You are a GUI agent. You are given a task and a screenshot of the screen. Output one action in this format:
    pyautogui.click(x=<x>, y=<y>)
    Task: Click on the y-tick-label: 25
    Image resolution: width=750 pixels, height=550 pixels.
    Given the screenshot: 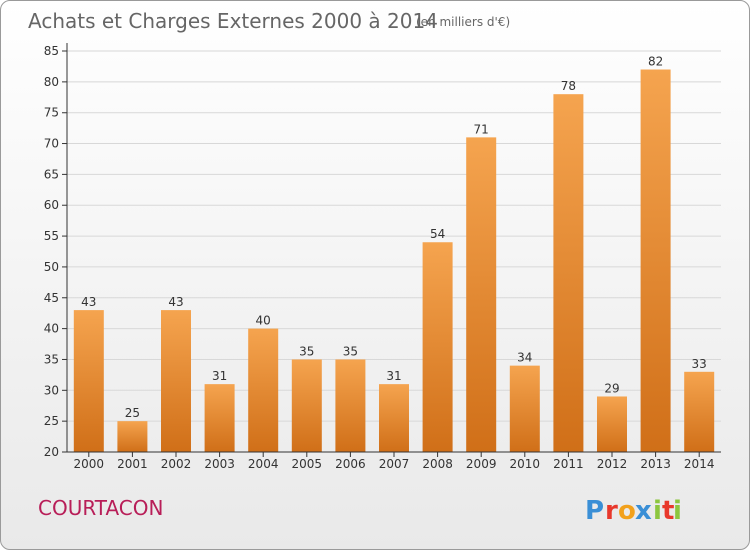 What is the action you would take?
    pyautogui.click(x=51, y=421)
    